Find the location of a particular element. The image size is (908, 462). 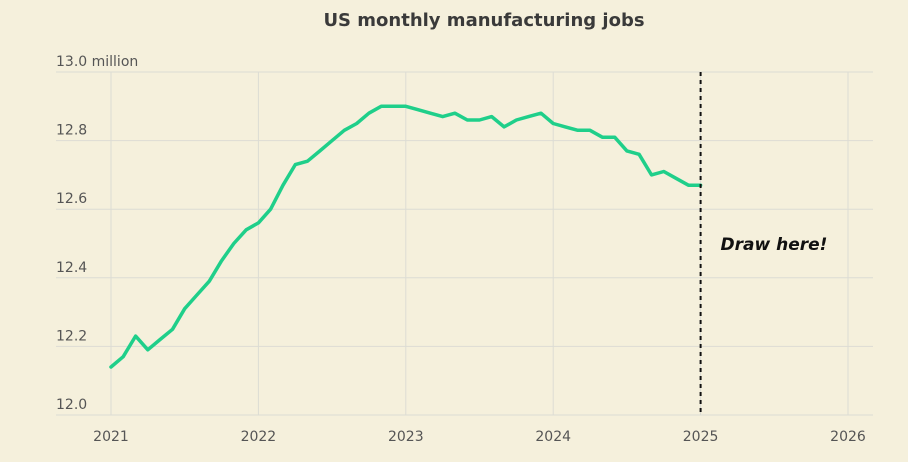

y-tick-label: 12.0 is located at coordinates (71, 405).